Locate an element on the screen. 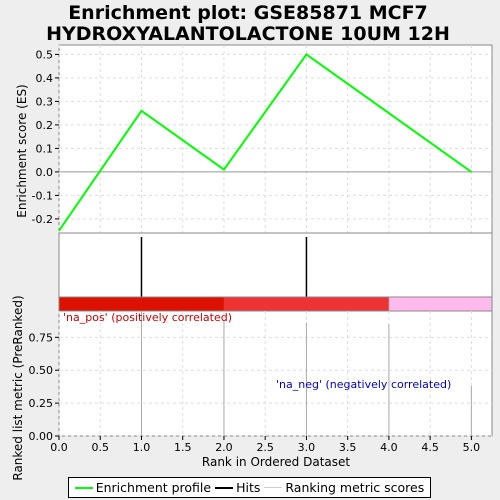 Image resolution: width=500 pixels, height=500 pixels. metric-y-tick-label: 0.25 is located at coordinates (41, 403).